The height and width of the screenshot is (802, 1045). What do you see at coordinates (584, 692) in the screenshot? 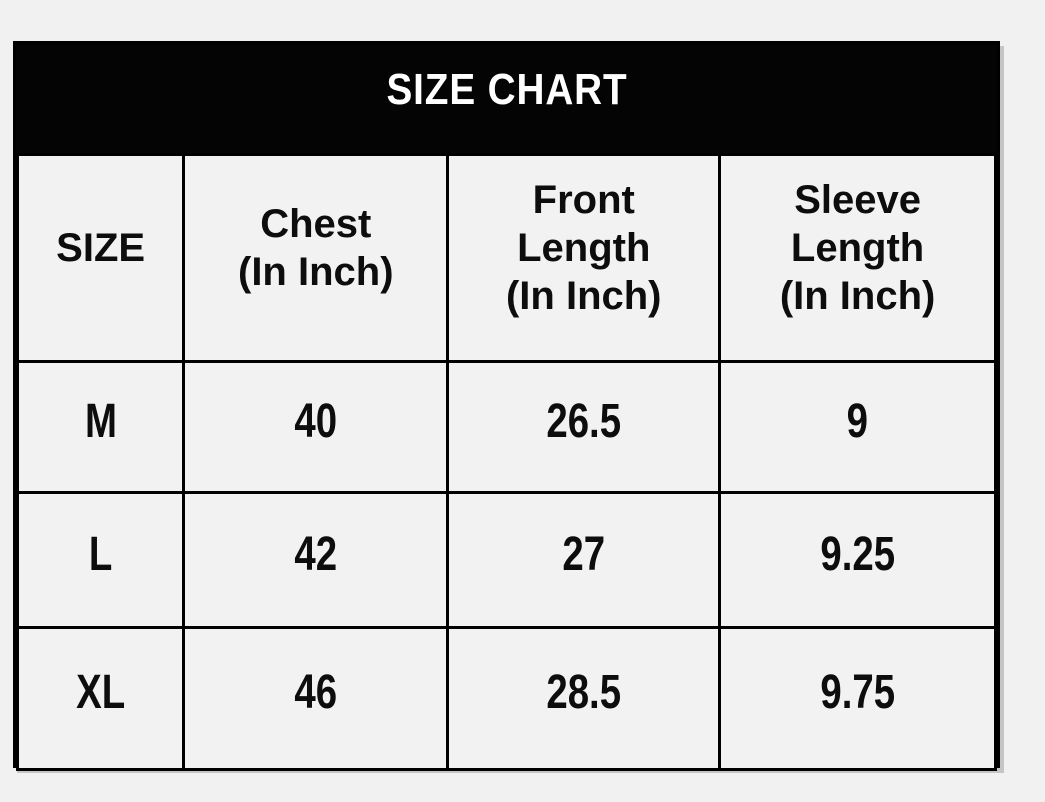
I see `front-length-value: 28.5` at bounding box center [584, 692].